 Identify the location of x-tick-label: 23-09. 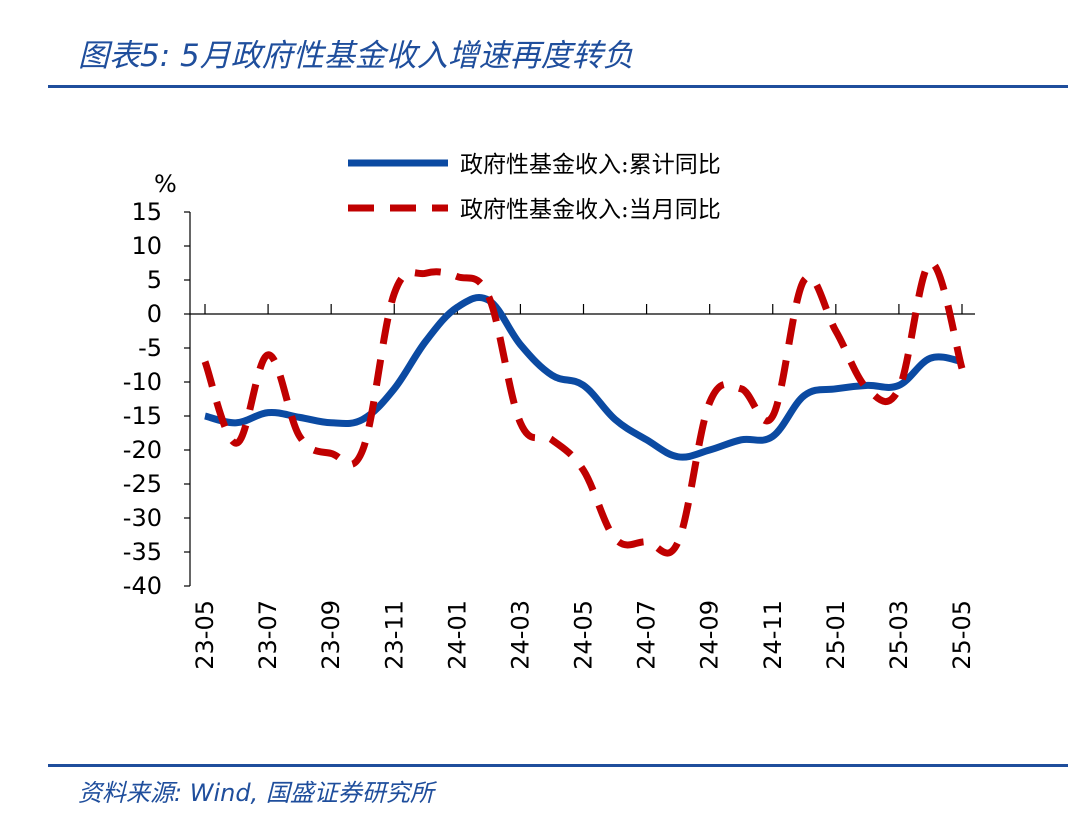
(331, 635).